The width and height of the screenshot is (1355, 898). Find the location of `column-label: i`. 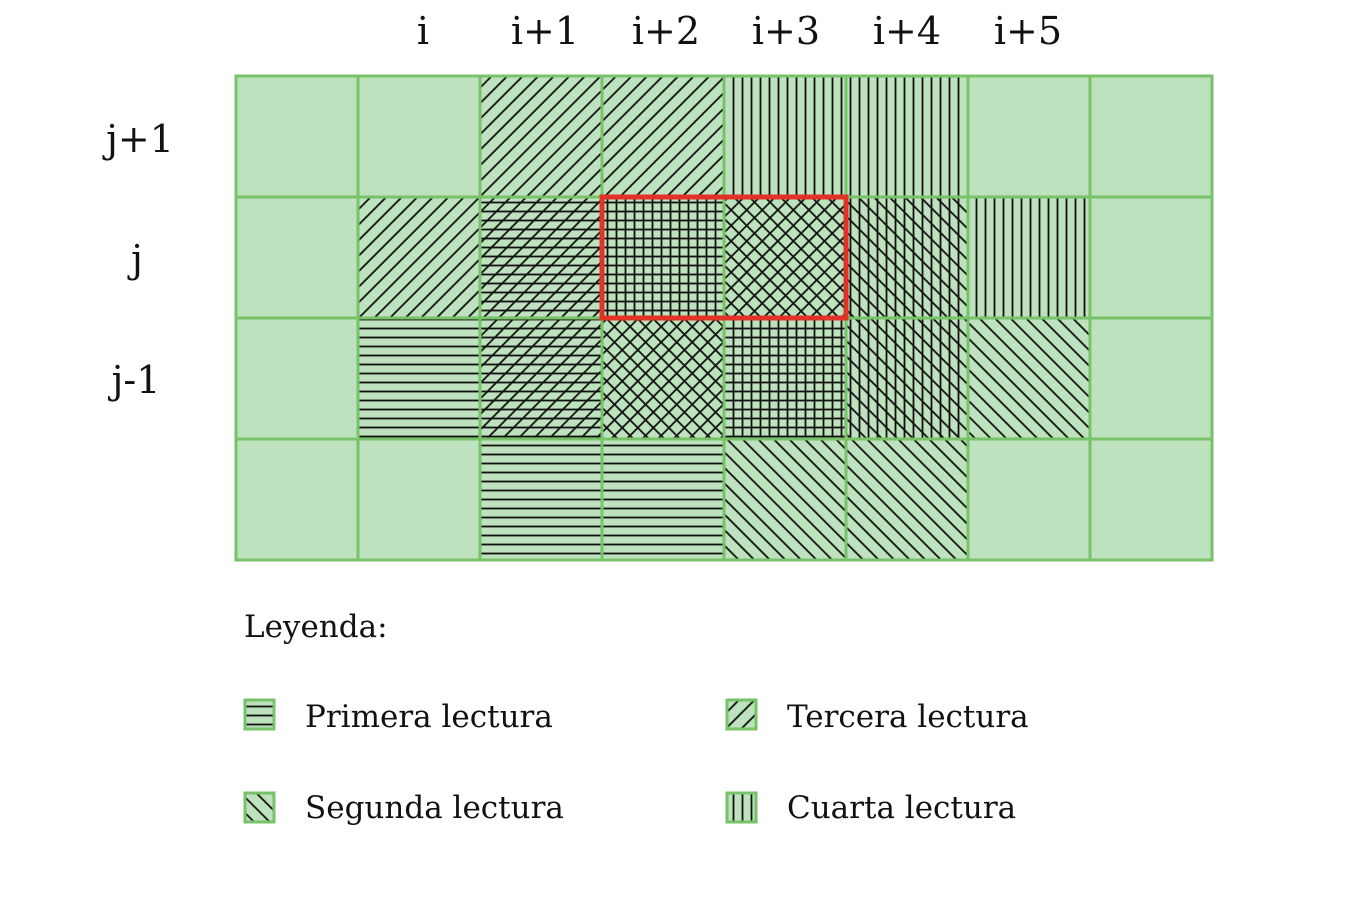

column-label: i is located at coordinates (423, 31).